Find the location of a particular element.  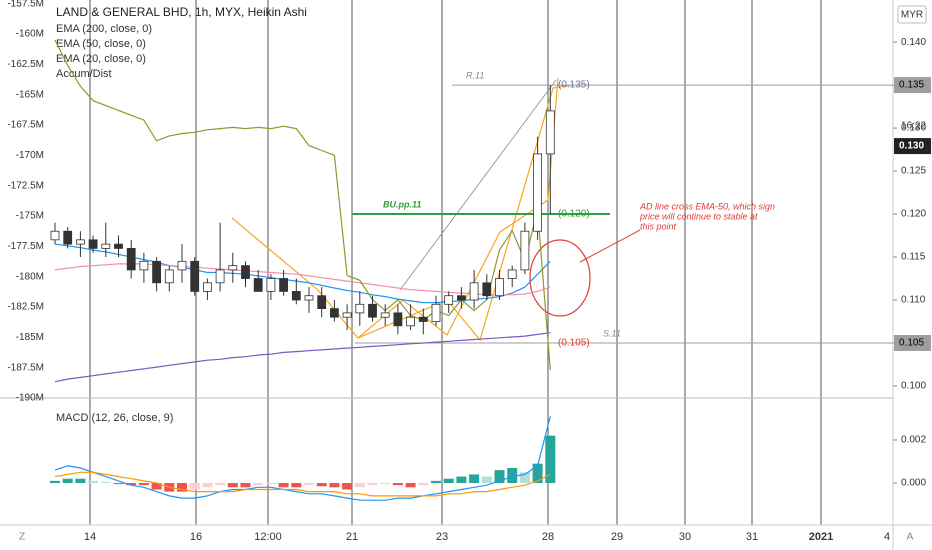

indicator-label: EMA (200, close, 0) is located at coordinates (104, 29).